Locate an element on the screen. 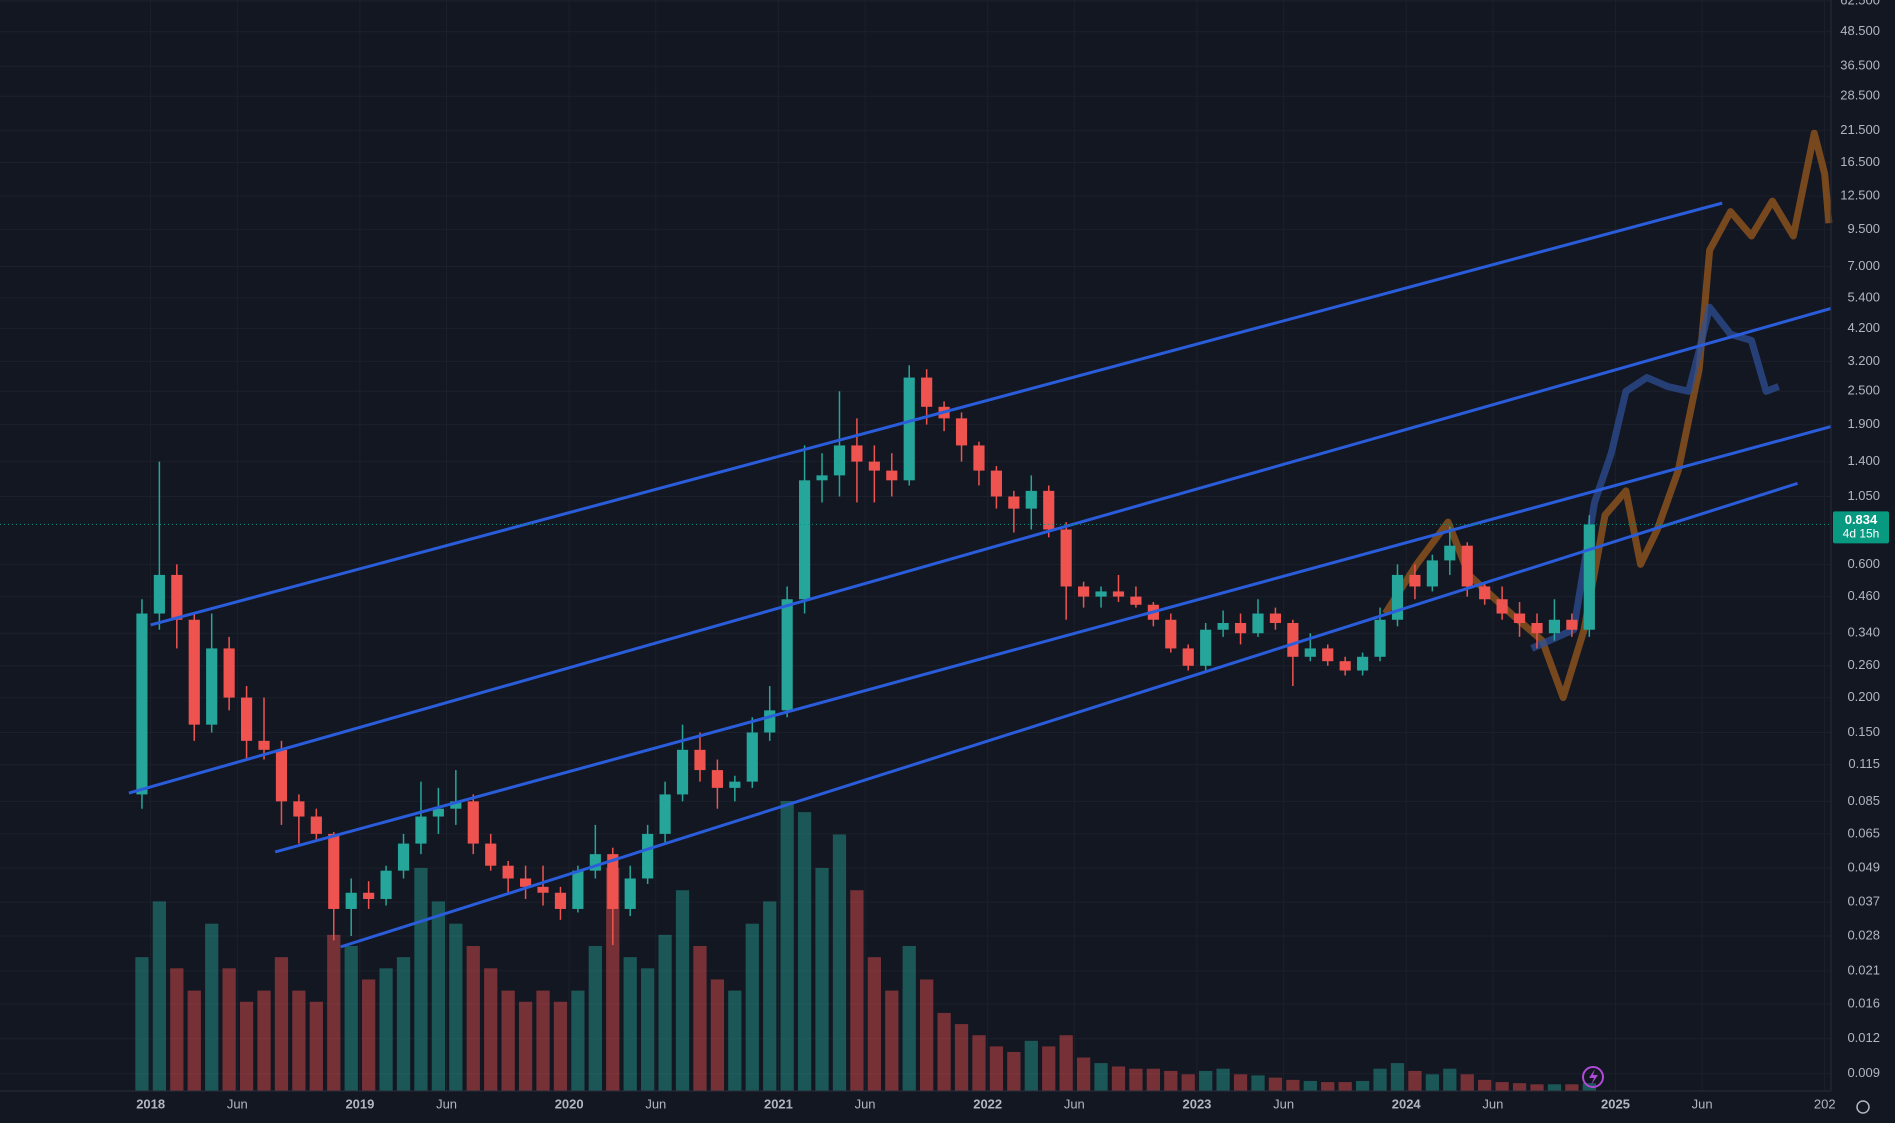 Image resolution: width=1895 pixels, height=1123 pixels. y-tick-label: 7.000 is located at coordinates (1863, 265).